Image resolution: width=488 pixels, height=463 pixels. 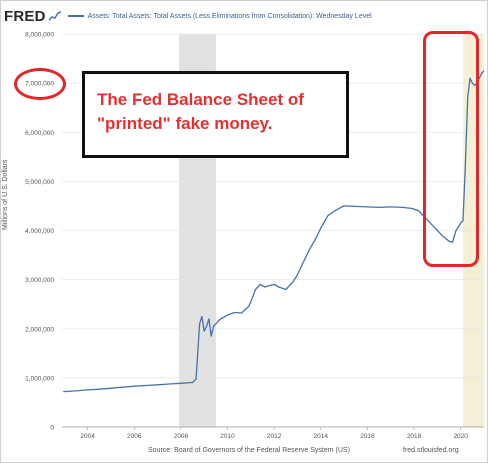 I want to click on x-tick-label: 2004, so click(x=87, y=436).